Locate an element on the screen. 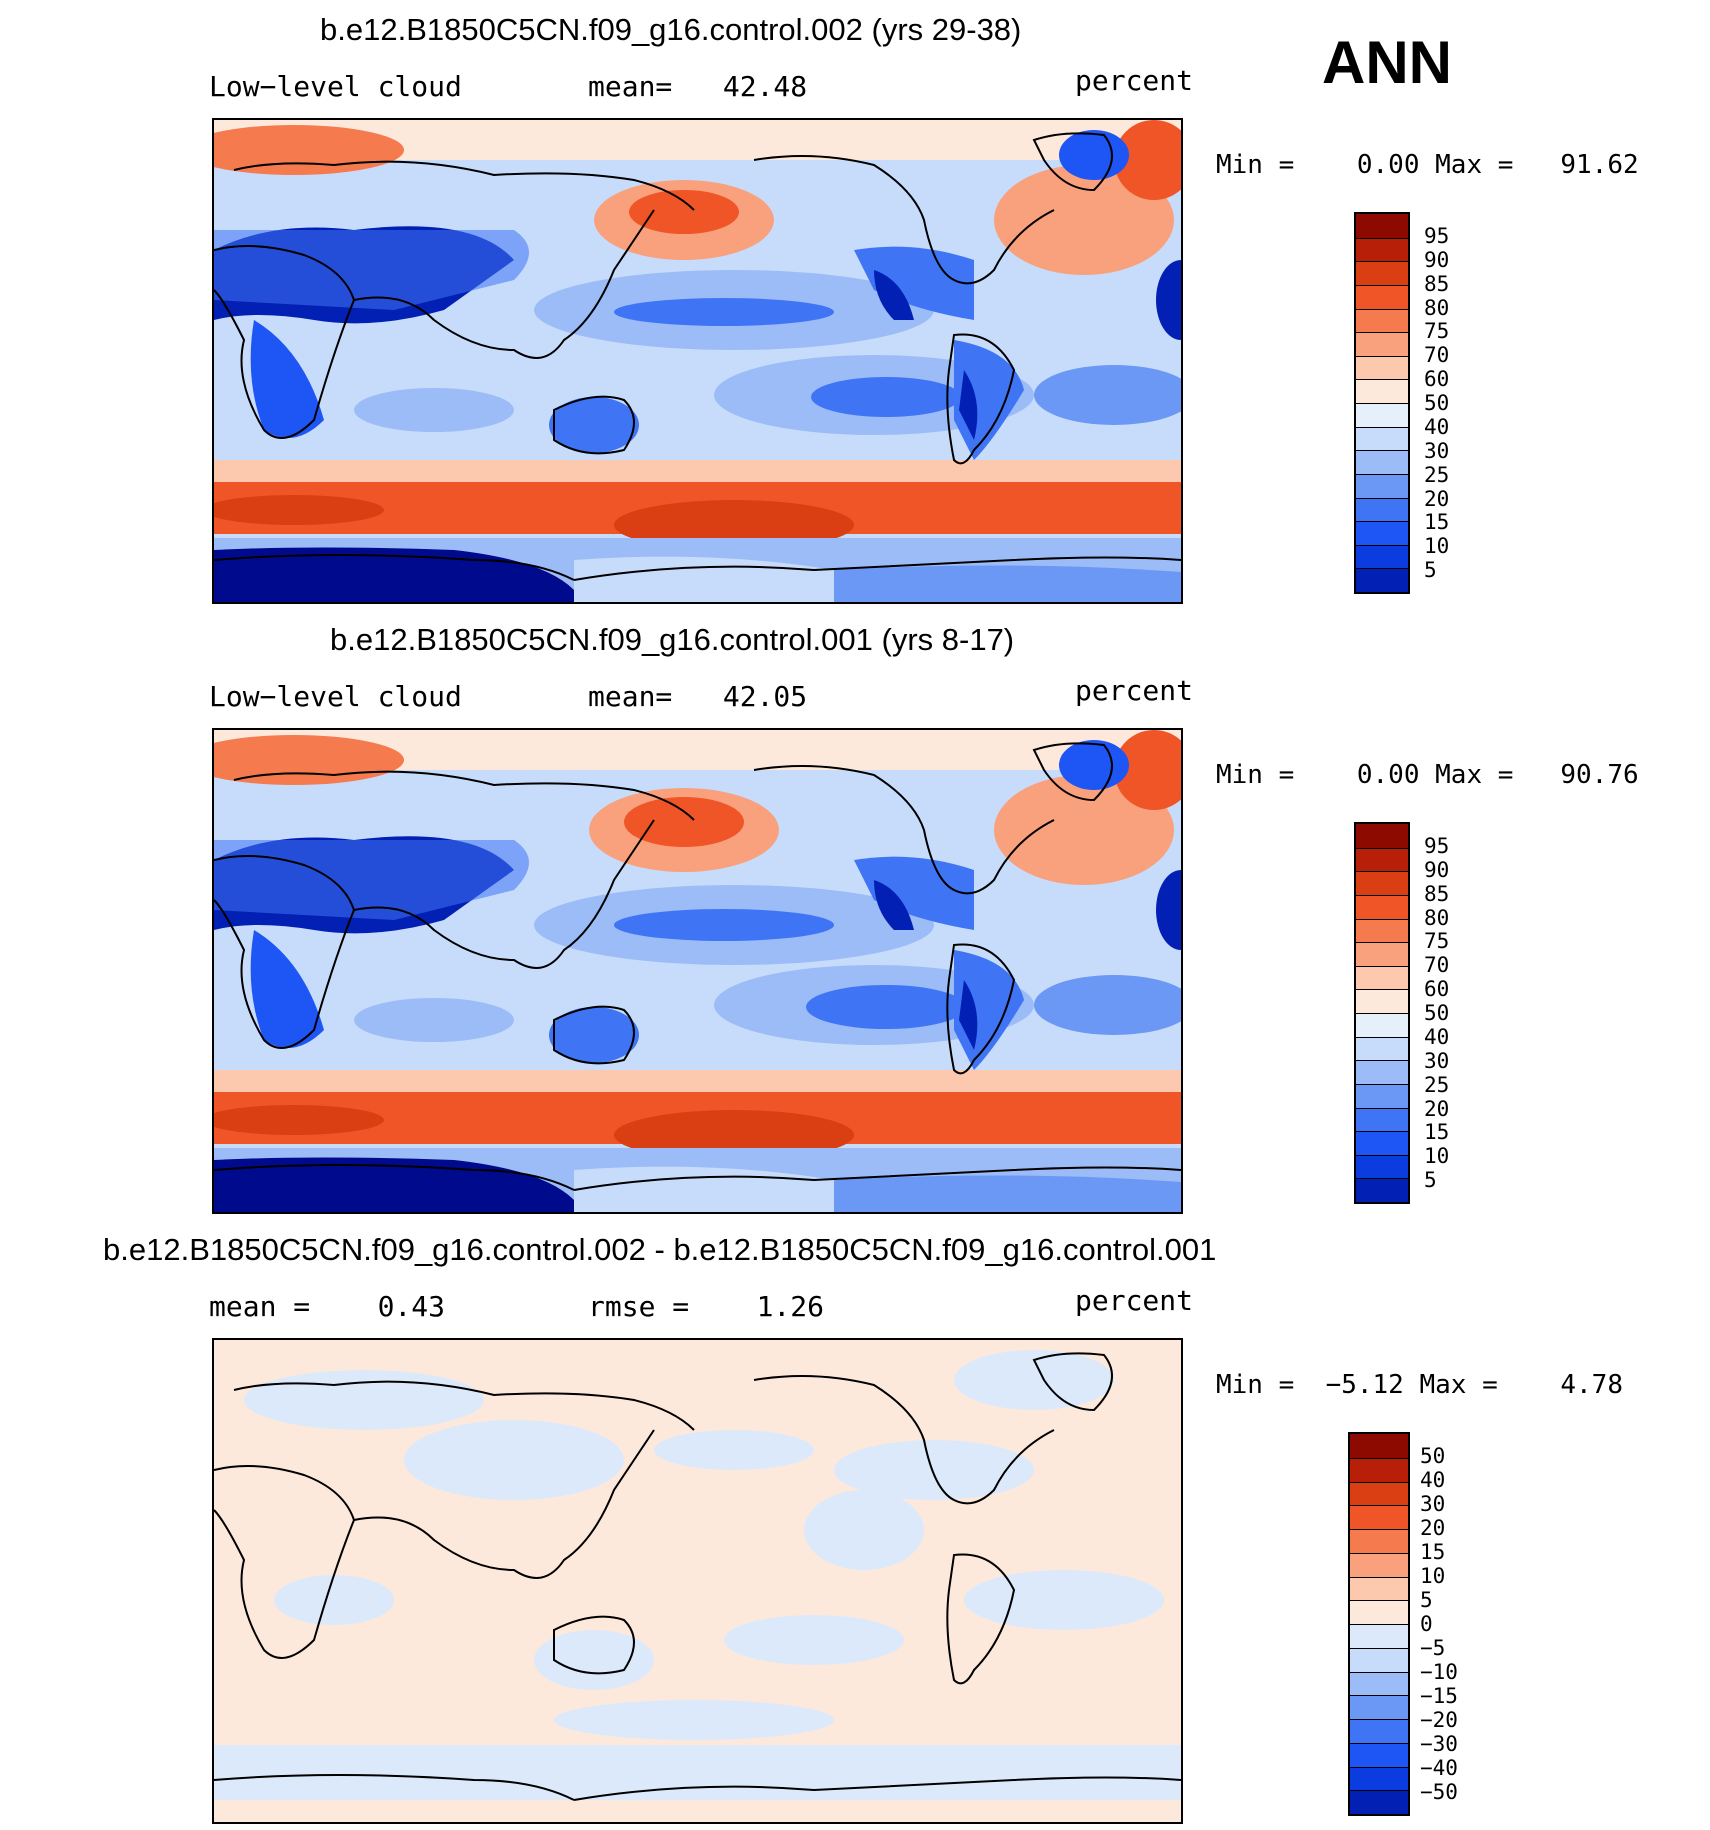  colorbar-tick-label: −40 is located at coordinates (1439, 1768).